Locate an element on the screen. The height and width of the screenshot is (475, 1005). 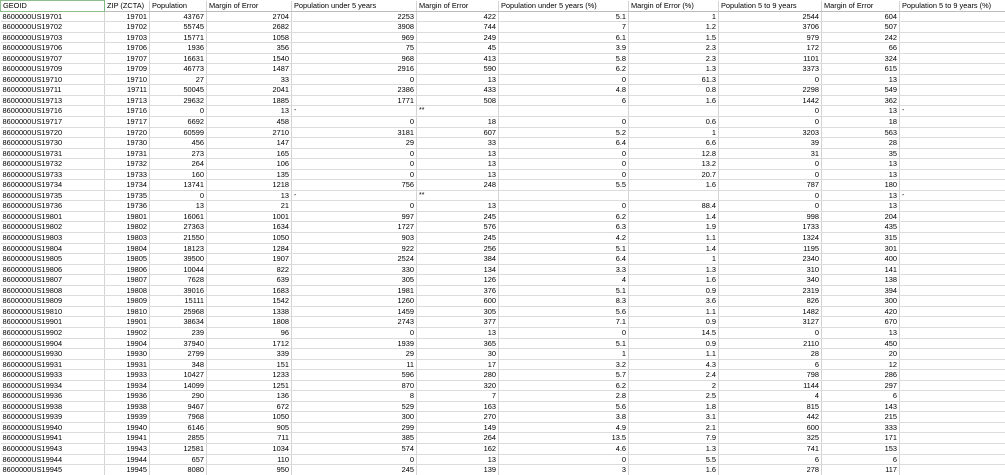
cell-r6-c2: 27 is located at coordinates (178, 80).